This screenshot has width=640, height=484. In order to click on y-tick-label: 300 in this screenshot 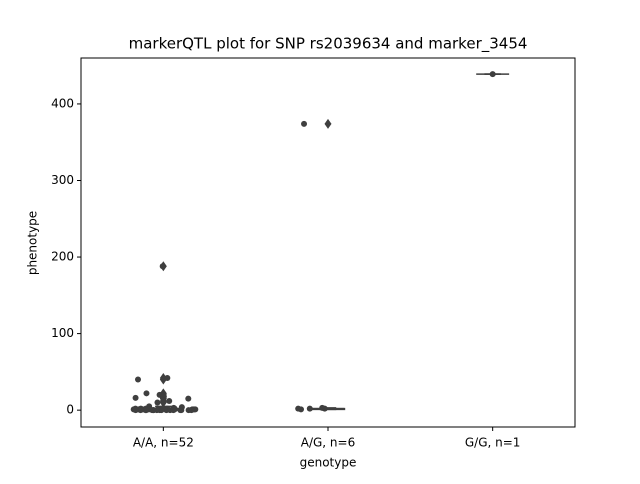, I will do `click(62, 180)`.